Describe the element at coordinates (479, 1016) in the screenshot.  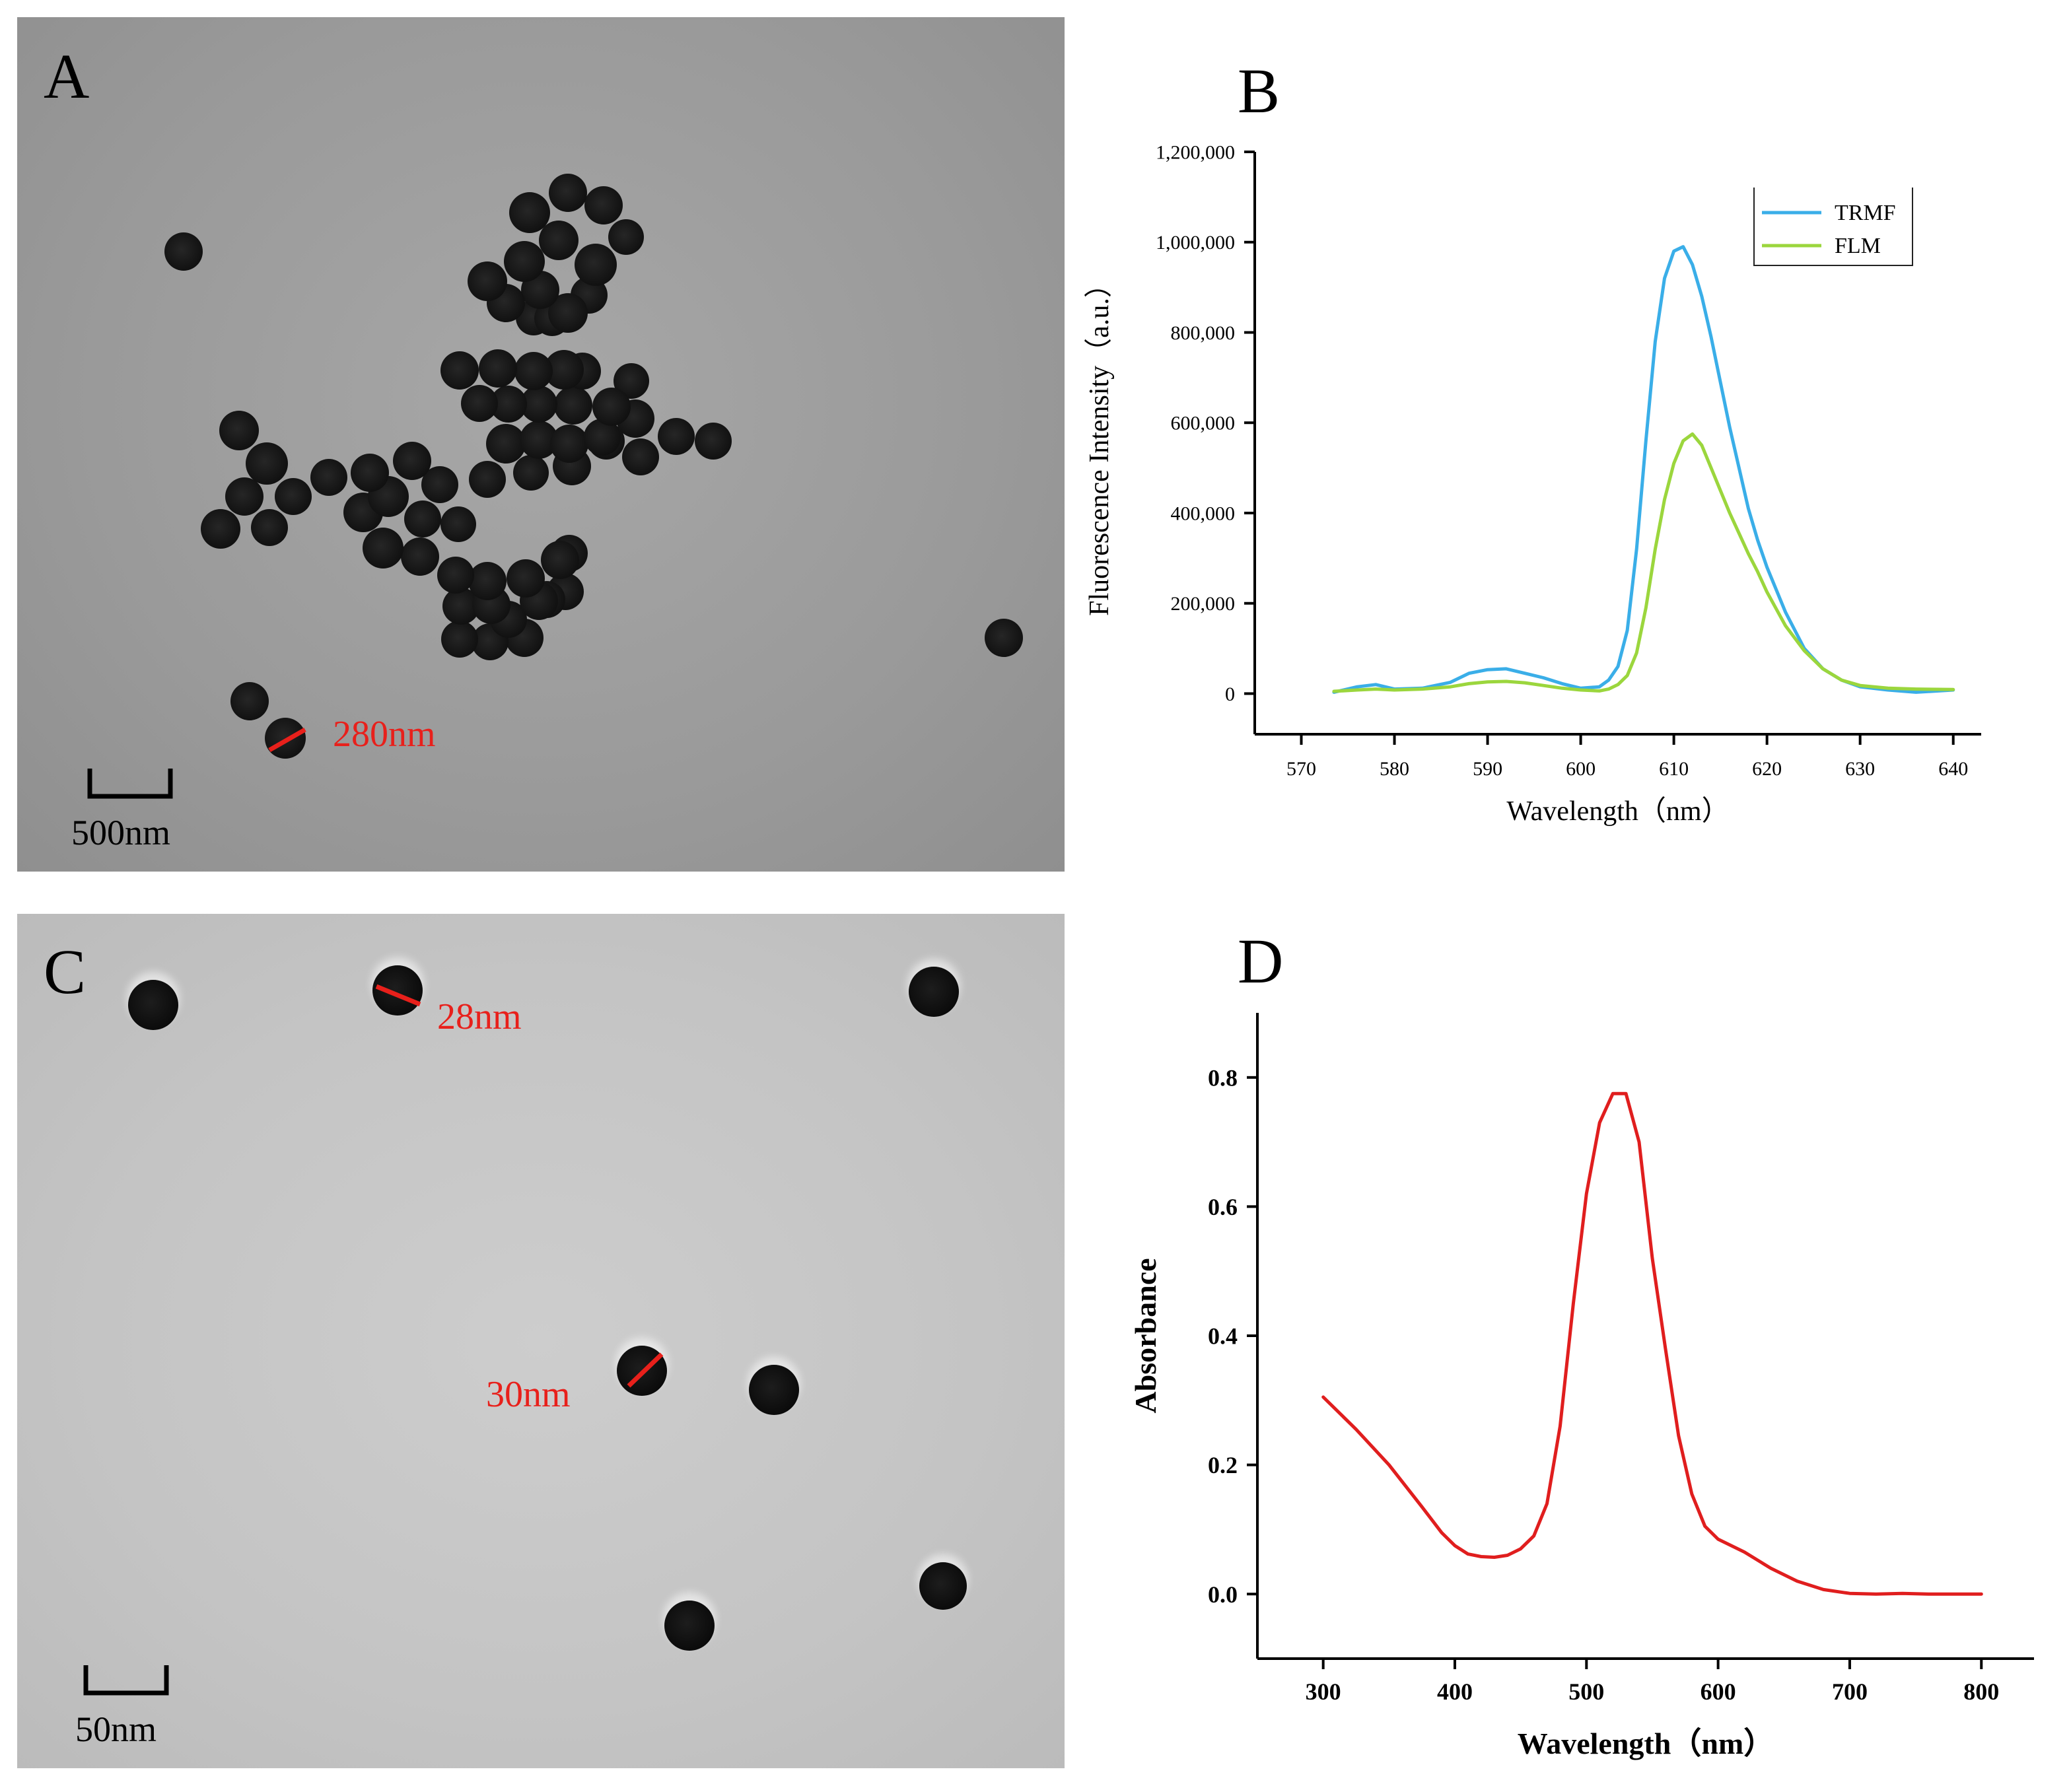
I see `panel-c-size-label-1: 28nm` at that location.